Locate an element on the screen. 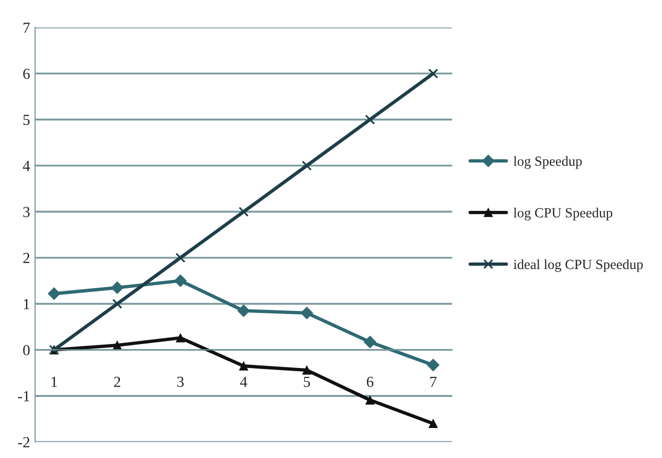 This screenshot has width=662, height=458. x-tick-label: 3 is located at coordinates (180, 381).